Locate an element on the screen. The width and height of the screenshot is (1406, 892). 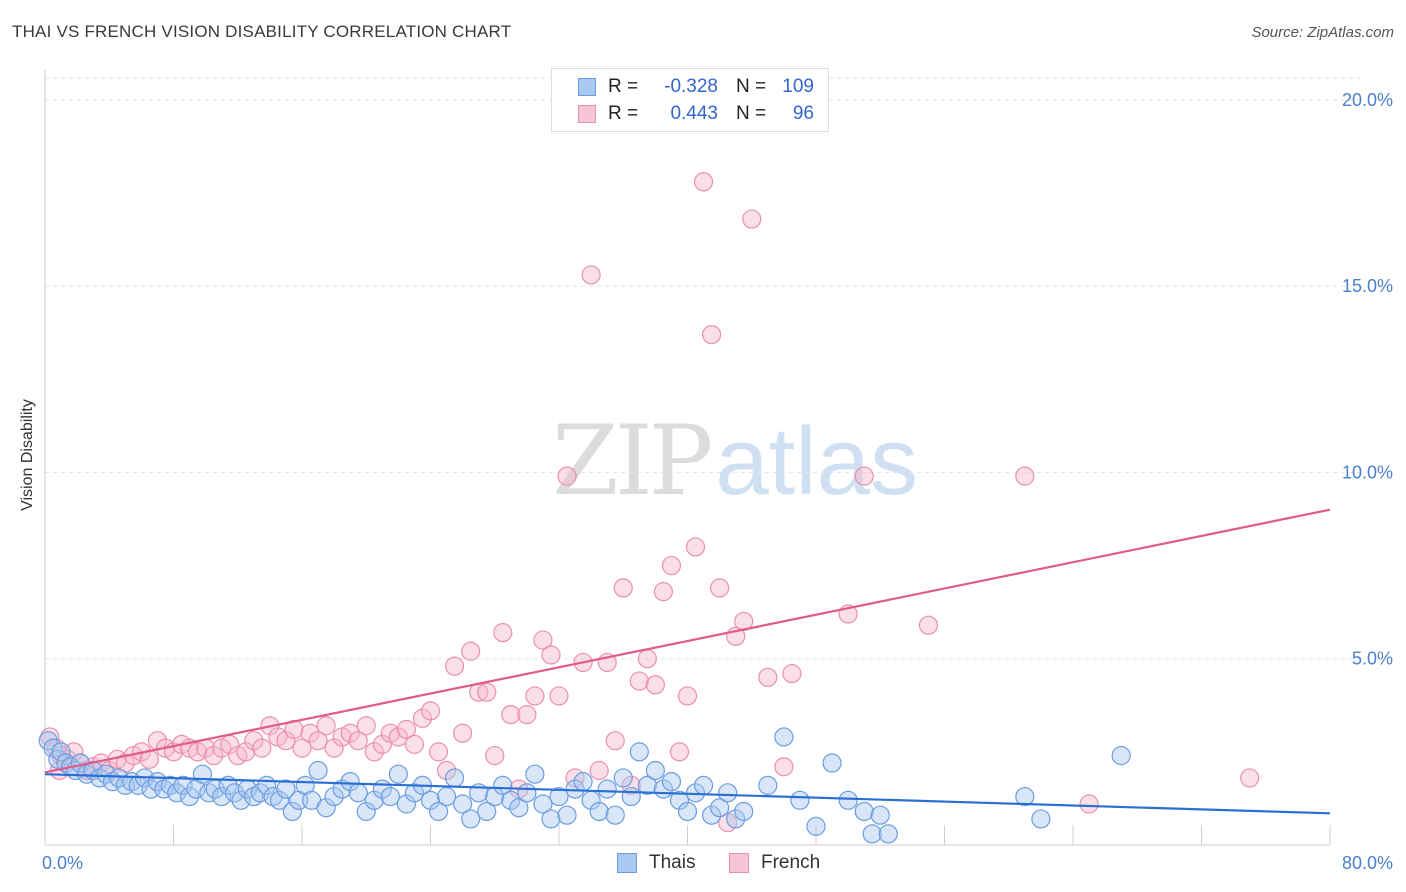
correlation-legend: R = -0.328 N = 109 R = 0.443 N = 96 is located at coordinates (690, 100).